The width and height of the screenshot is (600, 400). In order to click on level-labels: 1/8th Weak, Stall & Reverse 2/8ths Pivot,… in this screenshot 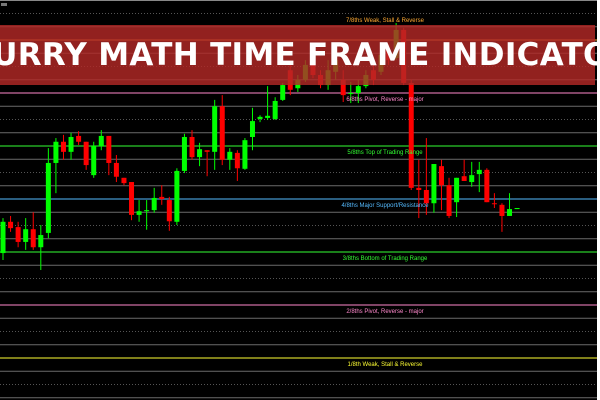, I will do `click(385, 193)`.